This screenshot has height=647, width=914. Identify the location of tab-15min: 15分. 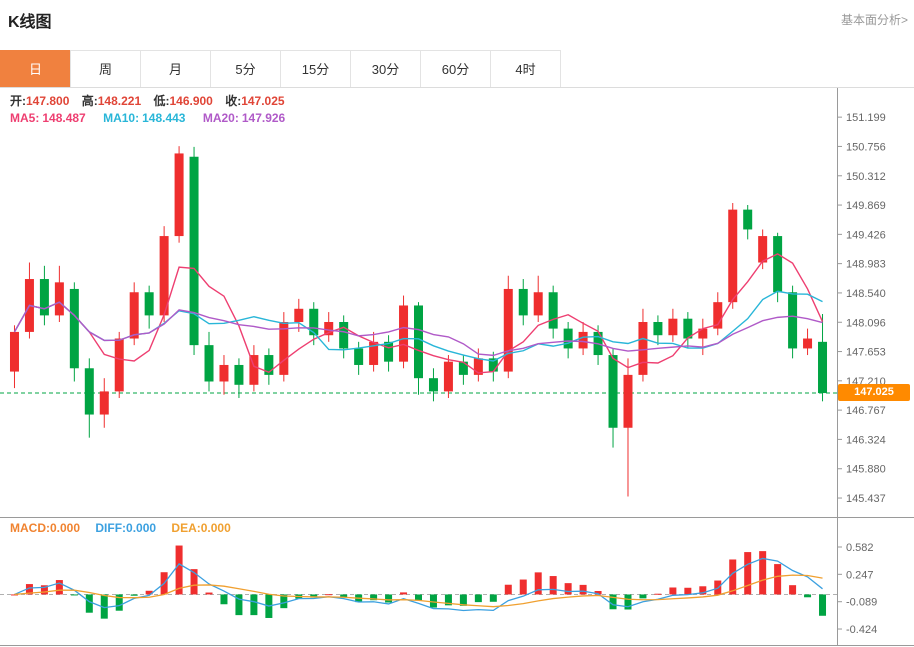
(315, 68).